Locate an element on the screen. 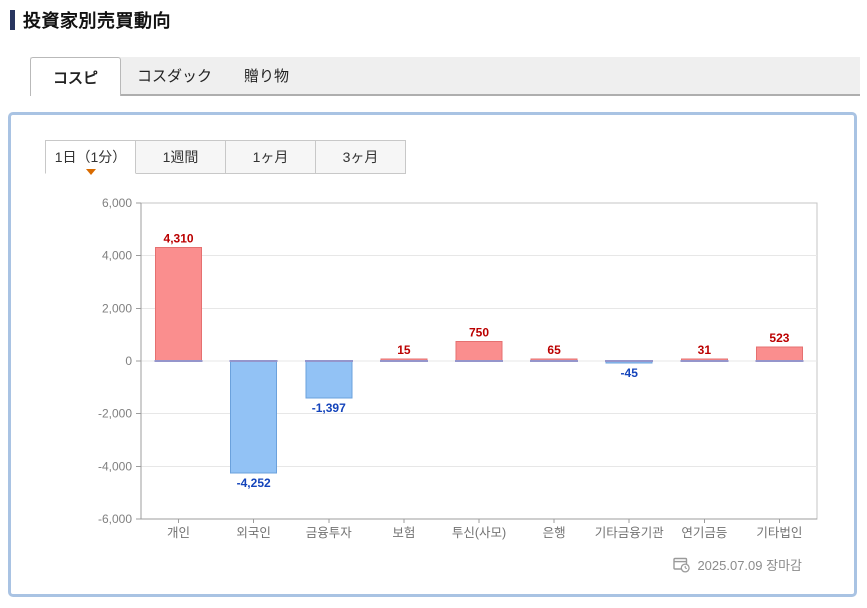 The height and width of the screenshot is (608, 867). bar-value-label: 4,310 is located at coordinates (179, 239).